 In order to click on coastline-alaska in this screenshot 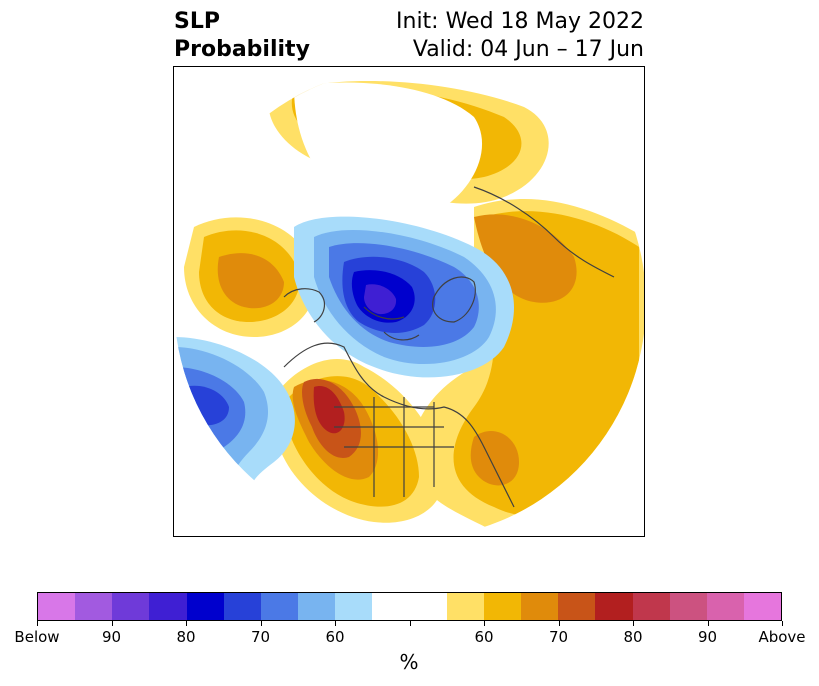, I will do `click(304, 305)`.